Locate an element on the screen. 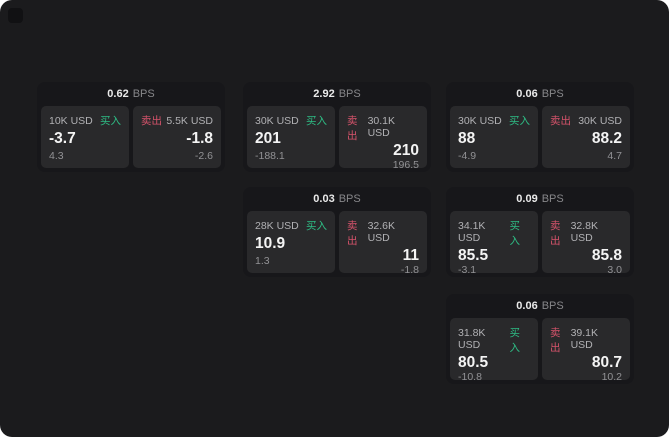  buy-amount: 31.8K USD is located at coordinates (472, 339).